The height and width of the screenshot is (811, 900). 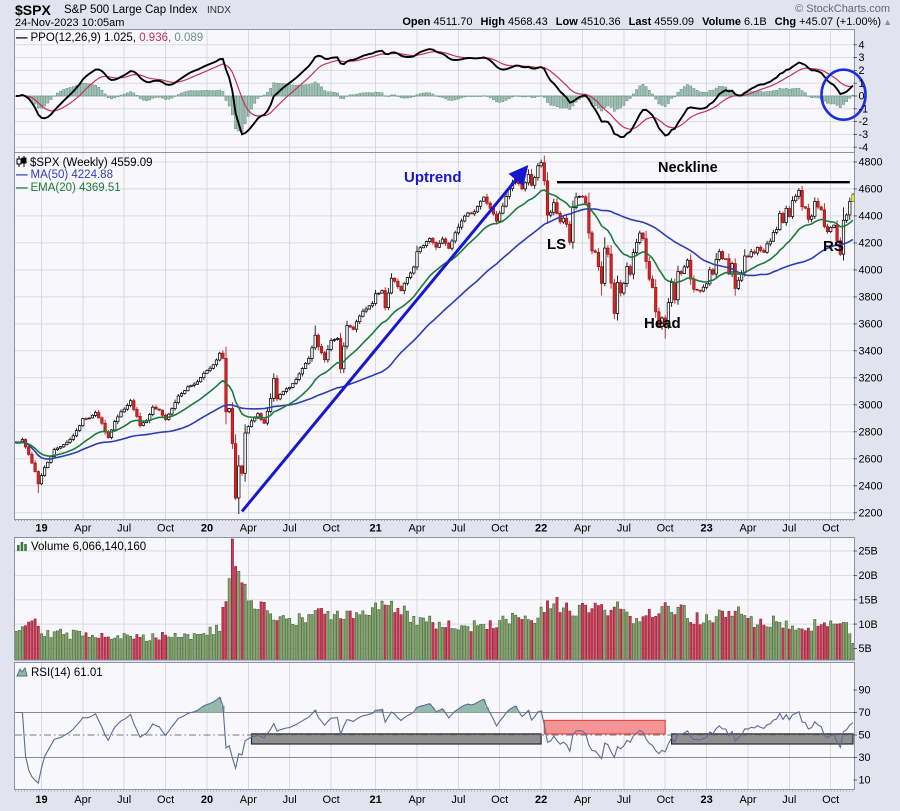 What do you see at coordinates (871, 459) in the screenshot?
I see `svg-text: 2600` at bounding box center [871, 459].